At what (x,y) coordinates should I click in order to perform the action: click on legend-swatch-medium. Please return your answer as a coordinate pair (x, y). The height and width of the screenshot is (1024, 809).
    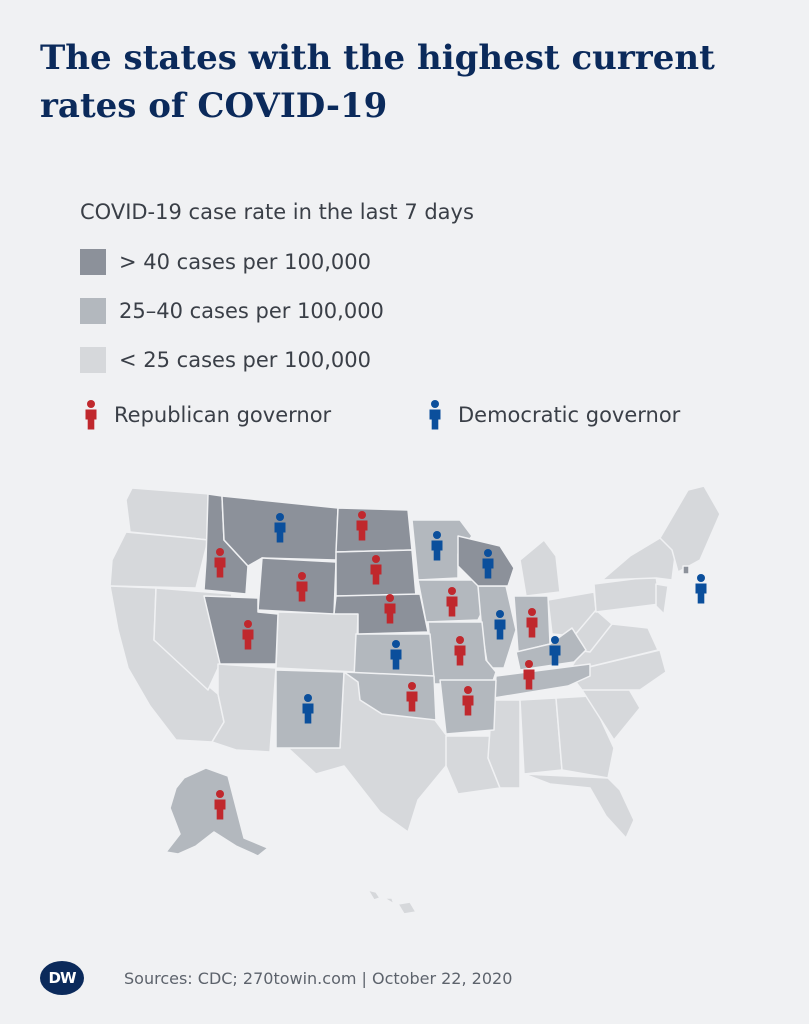
    Looking at the image, I should click on (93, 311).